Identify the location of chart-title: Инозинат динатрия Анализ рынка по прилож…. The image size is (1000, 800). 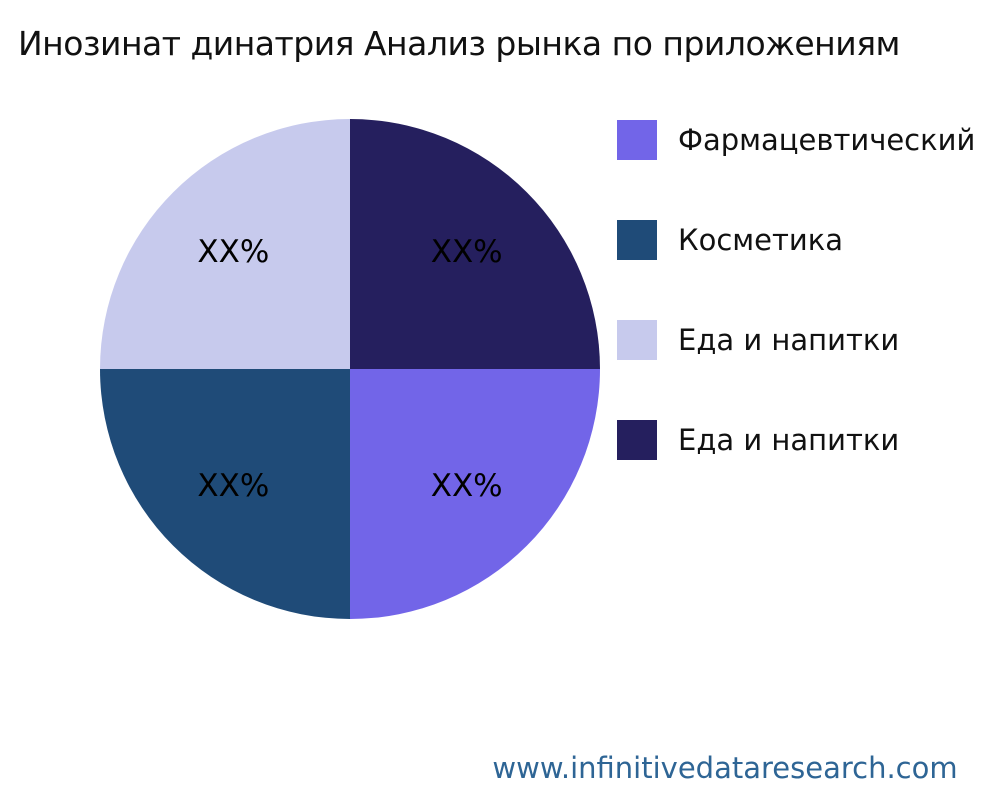
(459, 43).